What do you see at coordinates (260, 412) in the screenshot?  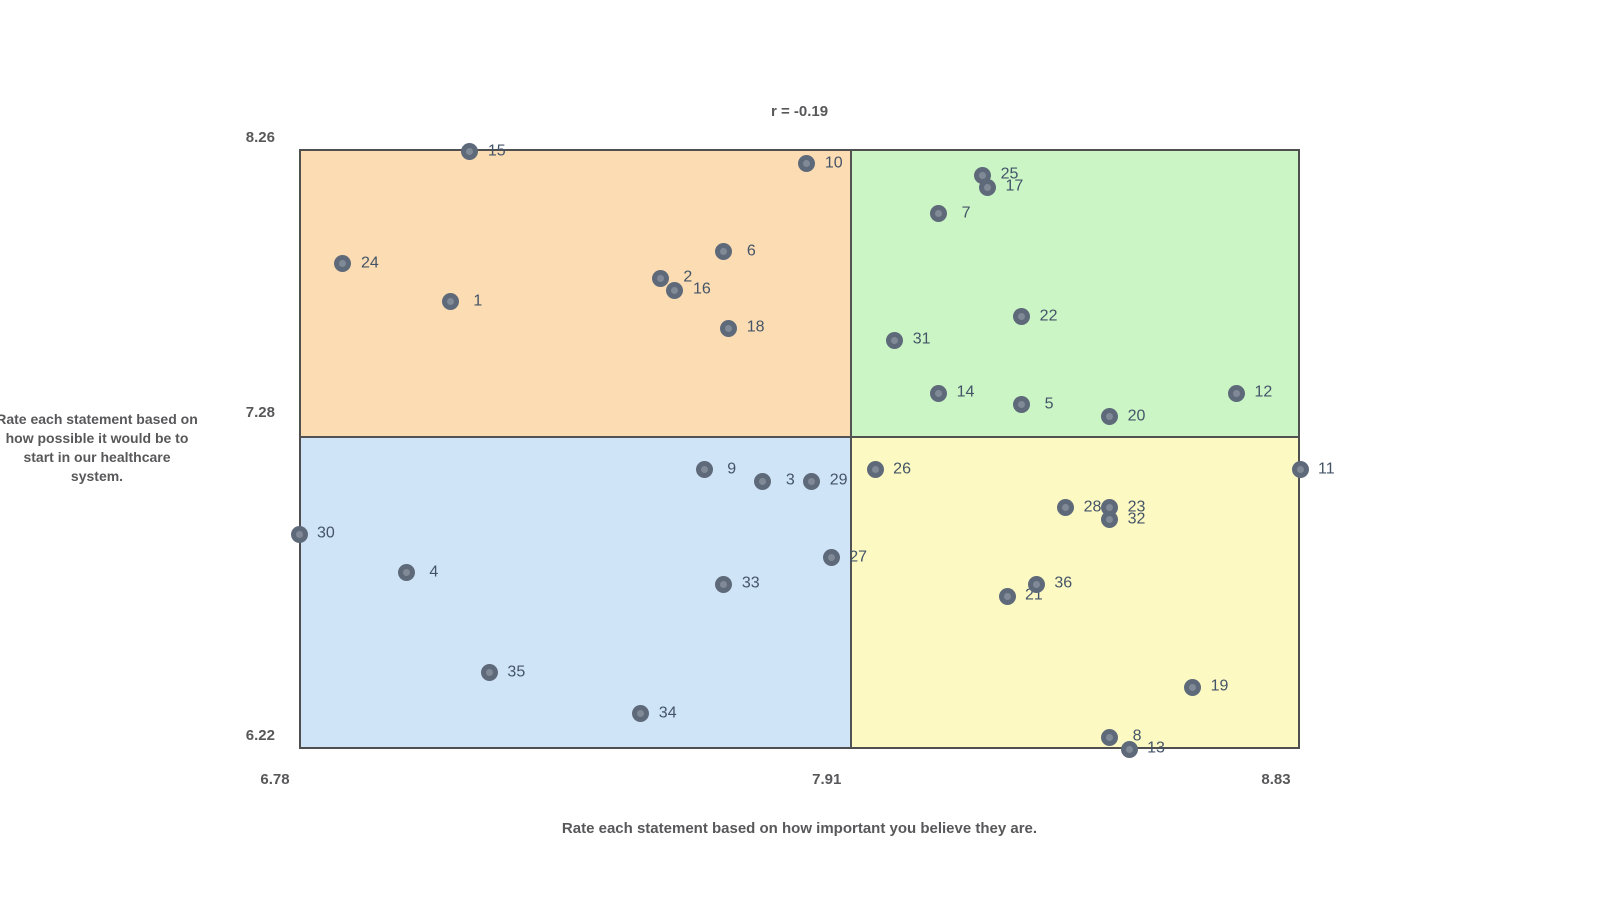 I see `y-tick-label: 7.28` at bounding box center [260, 412].